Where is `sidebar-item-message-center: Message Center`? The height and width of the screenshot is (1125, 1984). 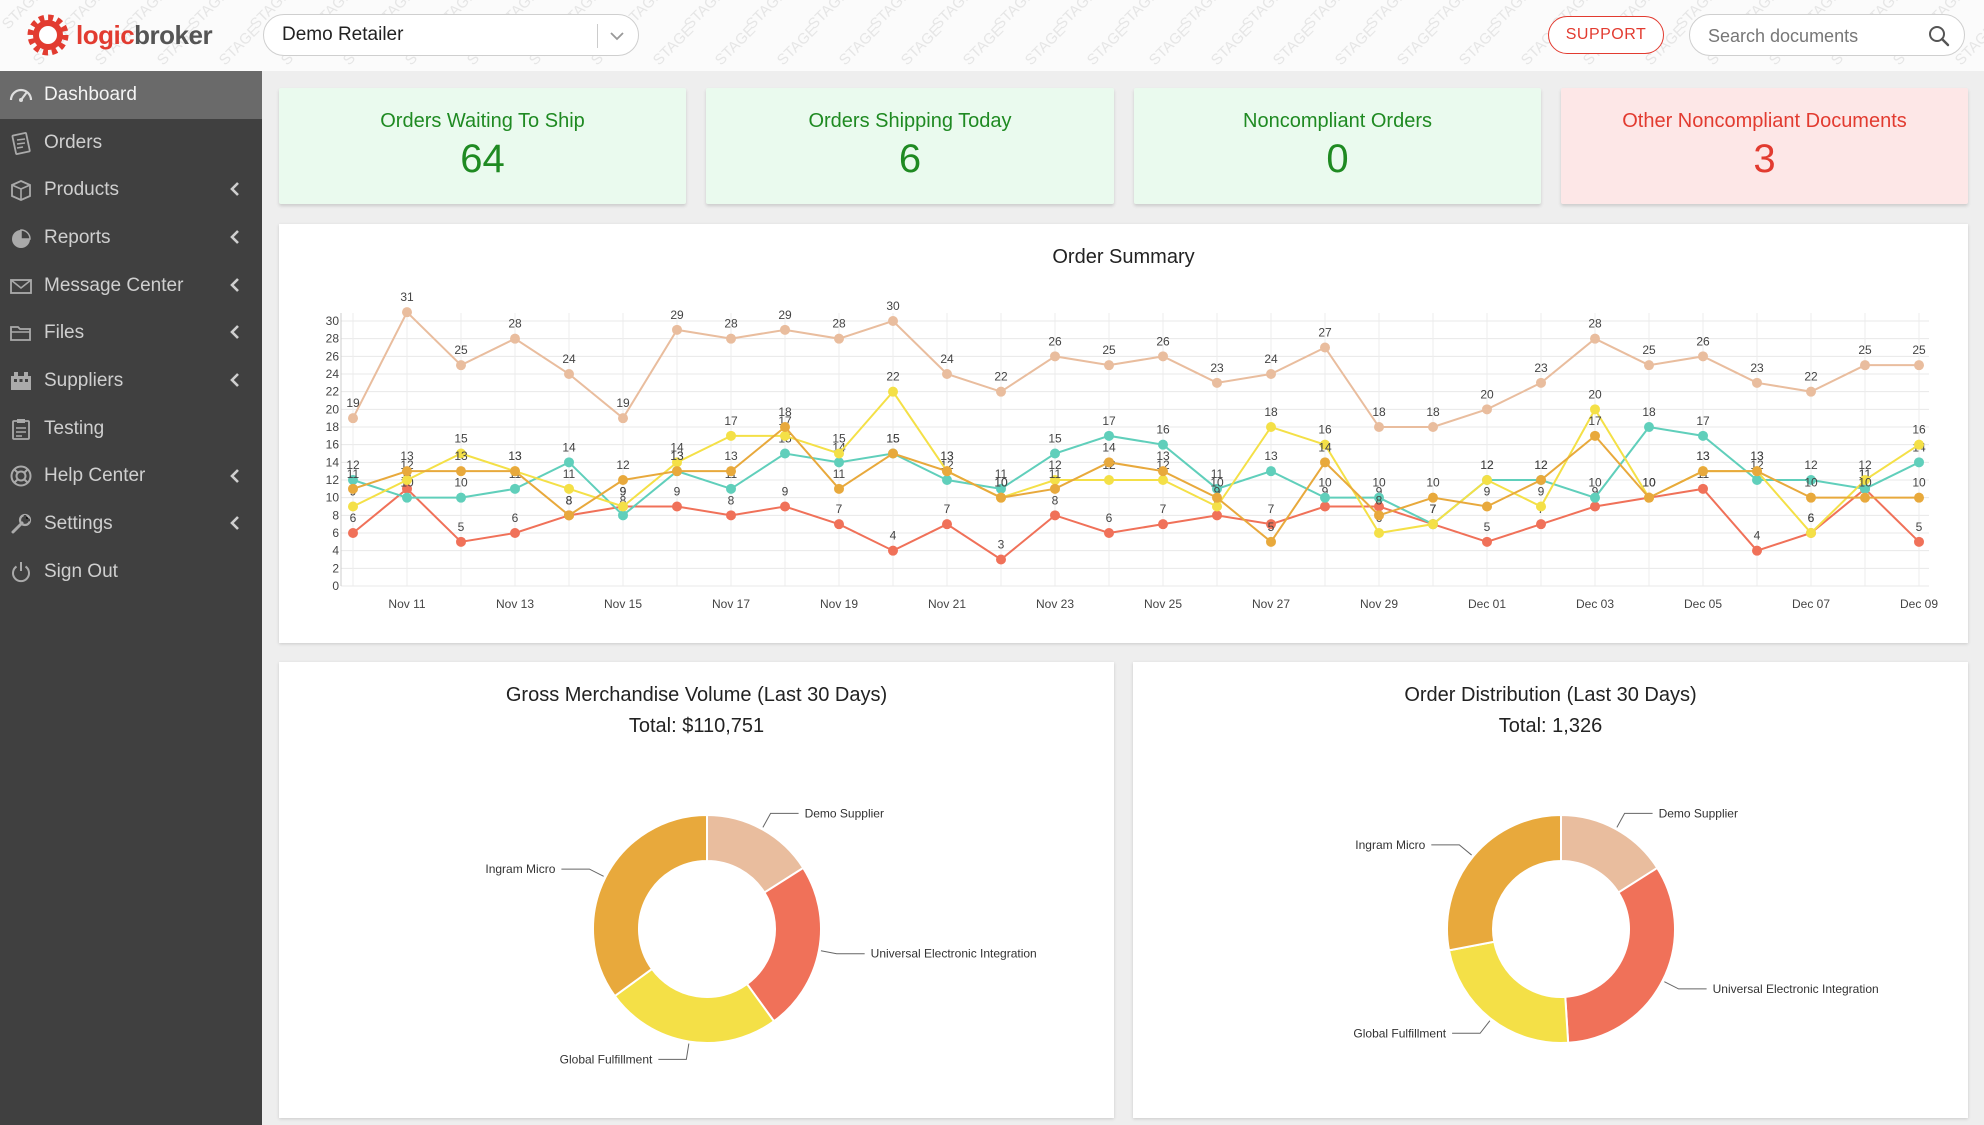
sidebar-item-message-center: Message Center is located at coordinates (131, 286).